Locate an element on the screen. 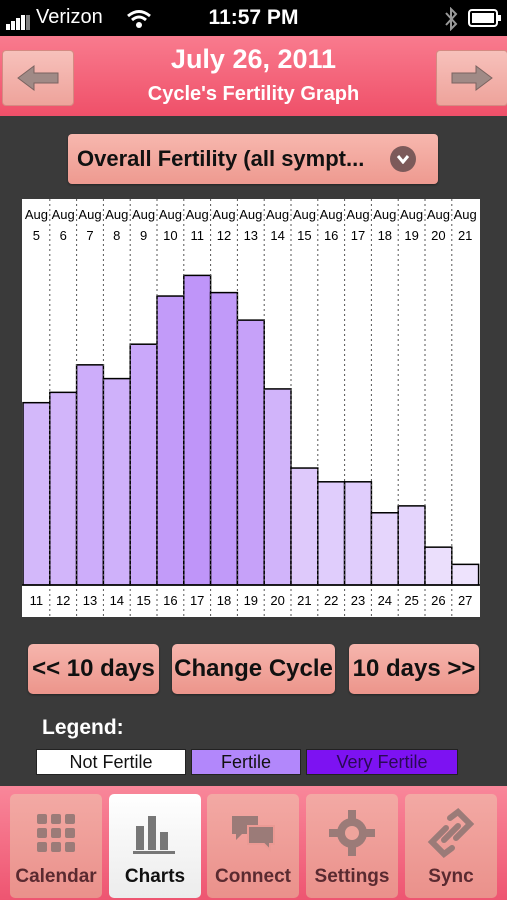 This screenshot has width=507, height=900. chat-bubbles-icon is located at coordinates (253, 834).